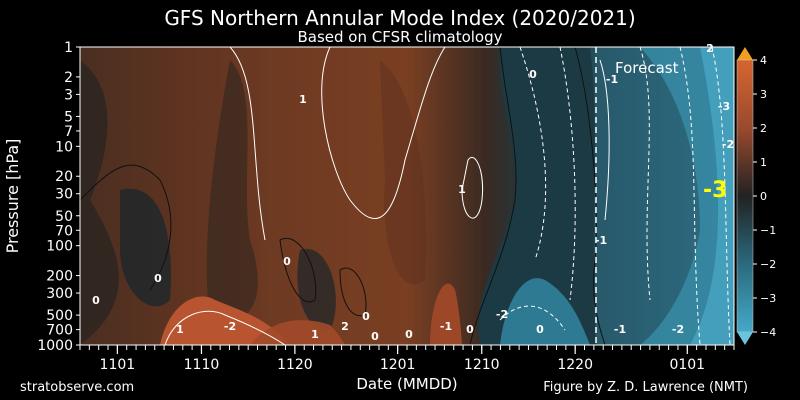 Image resolution: width=800 pixels, height=400 pixels. What do you see at coordinates (763, 162) in the screenshot?
I see `colorbar-tick-label: 1` at bounding box center [763, 162].